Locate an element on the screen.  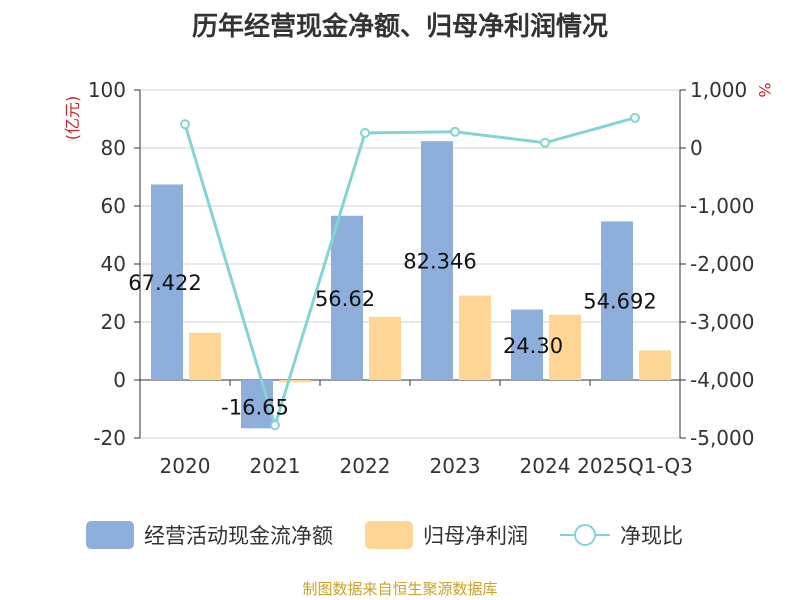
x-tick-label: 2021 is located at coordinates (275, 466).